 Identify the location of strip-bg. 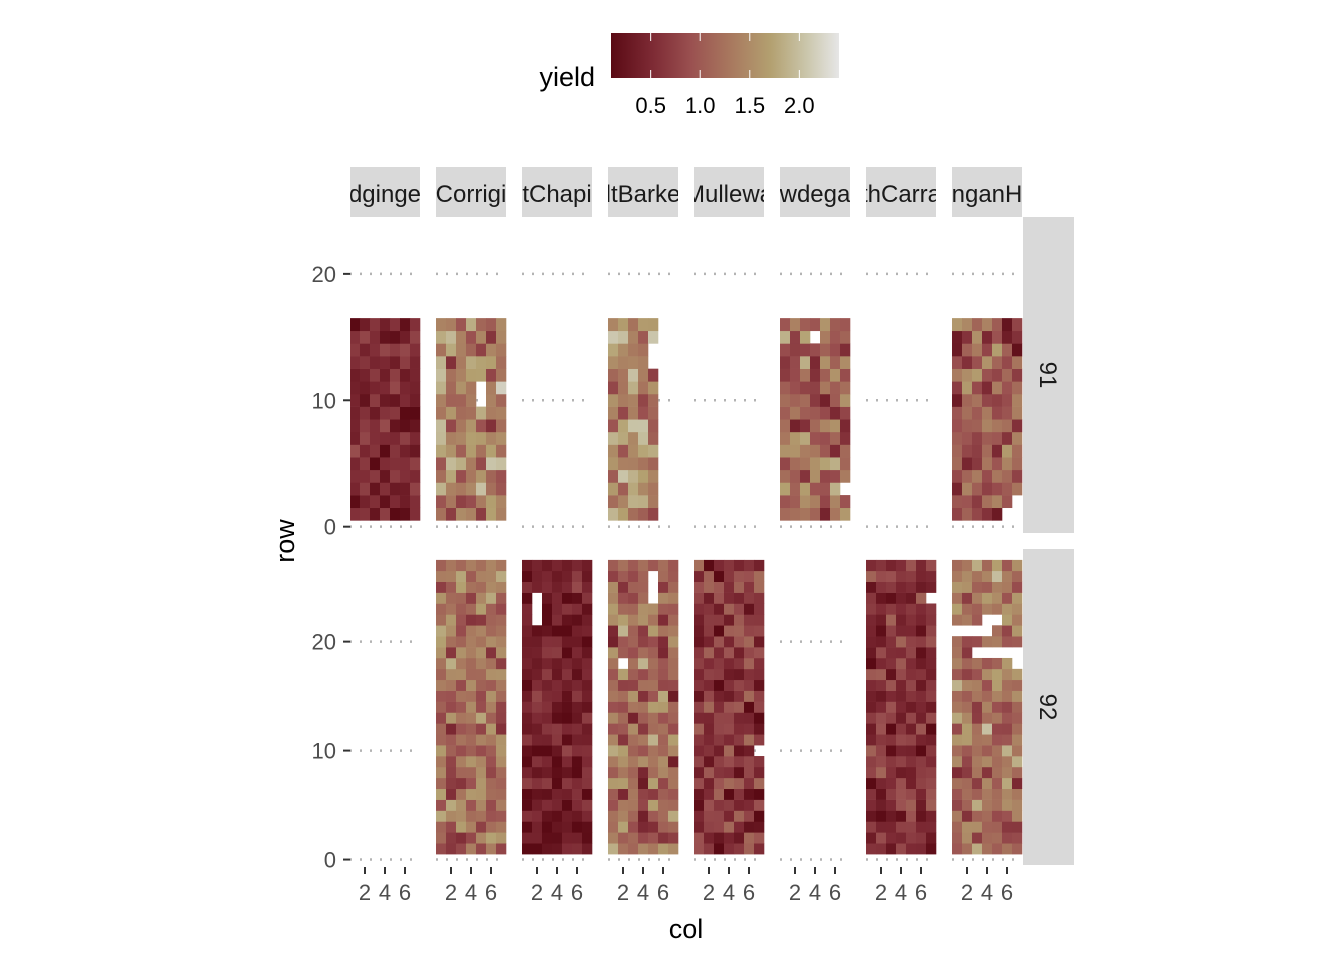
(987, 192).